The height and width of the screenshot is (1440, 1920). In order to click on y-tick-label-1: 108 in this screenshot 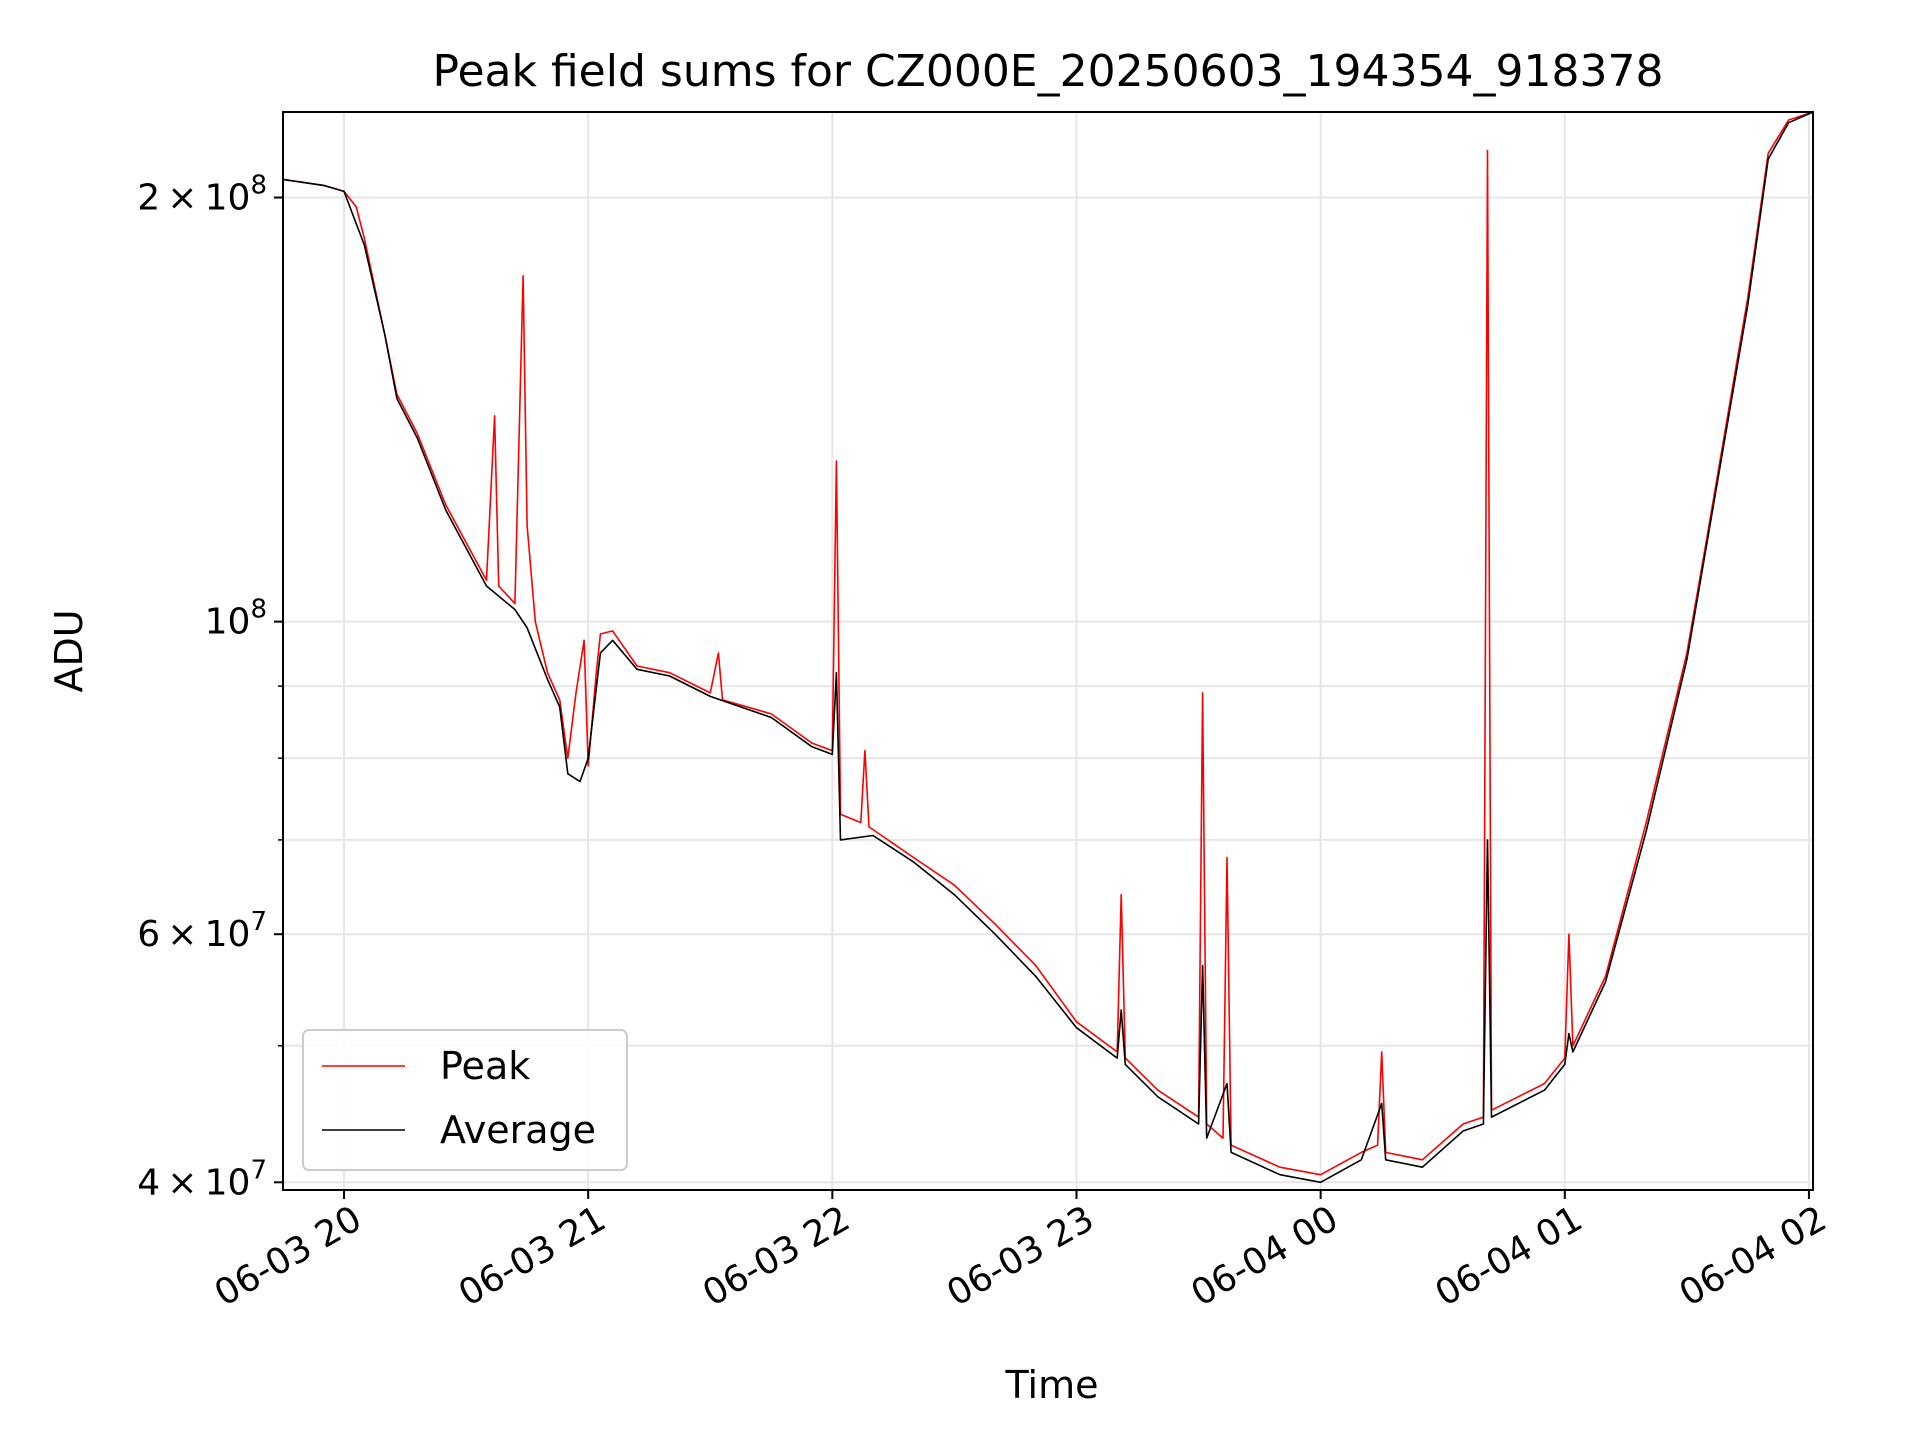, I will do `click(236, 619)`.